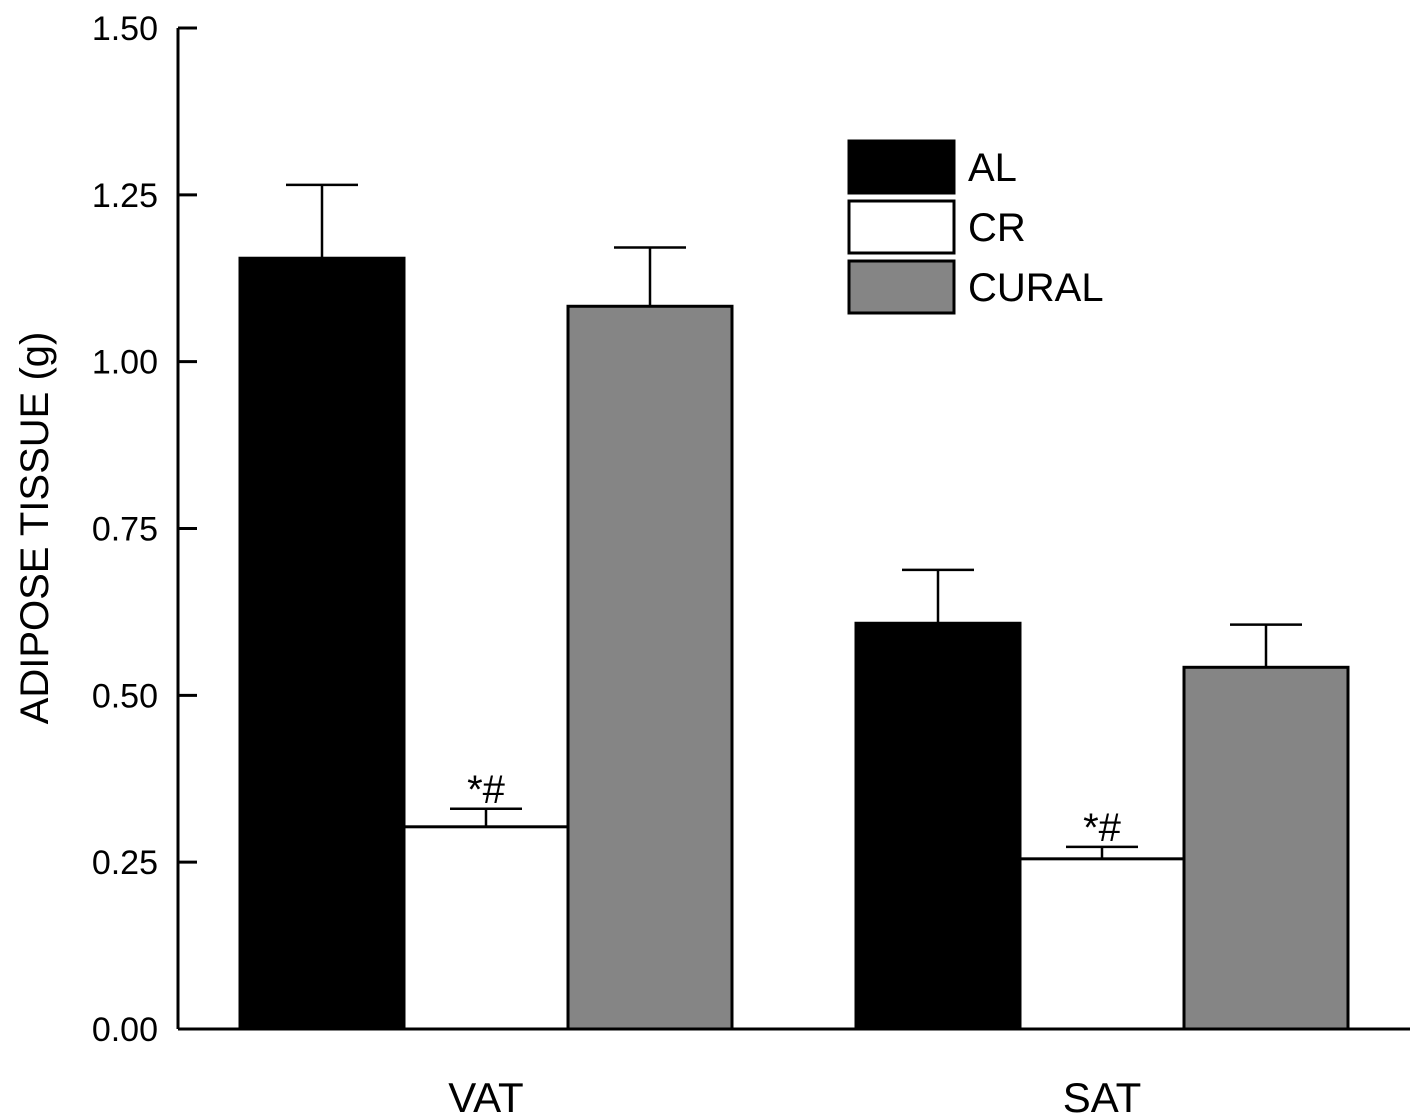 The width and height of the screenshot is (1416, 1120). I want to click on y-tick-label: 1.25, so click(125, 196).